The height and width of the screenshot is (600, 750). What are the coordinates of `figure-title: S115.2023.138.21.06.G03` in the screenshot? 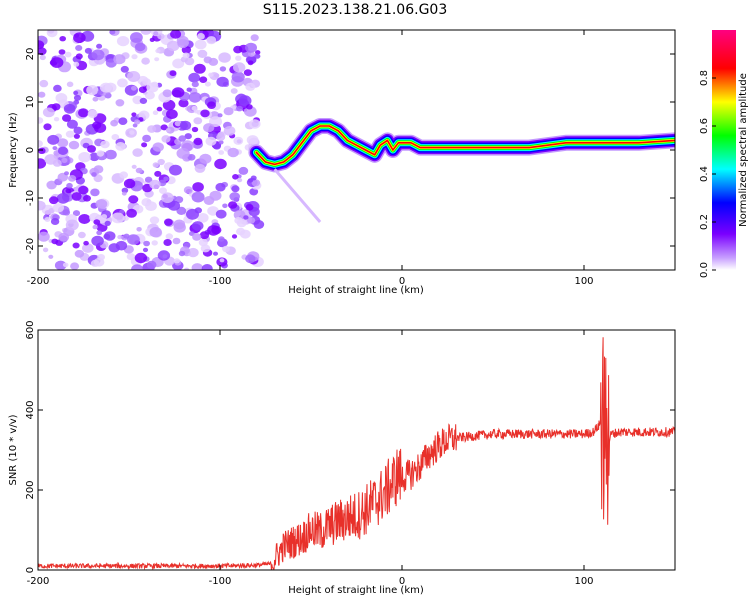 It's located at (355, 10).